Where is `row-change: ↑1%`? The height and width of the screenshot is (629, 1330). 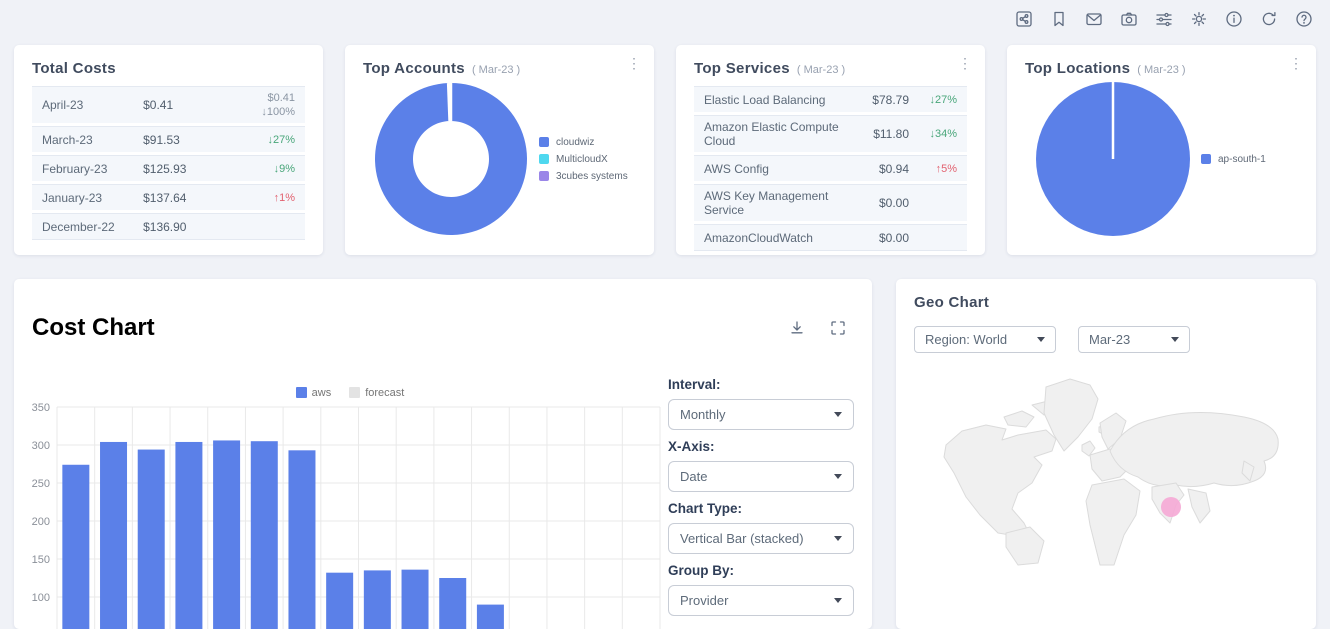
row-change: ↑1% is located at coordinates (284, 197).